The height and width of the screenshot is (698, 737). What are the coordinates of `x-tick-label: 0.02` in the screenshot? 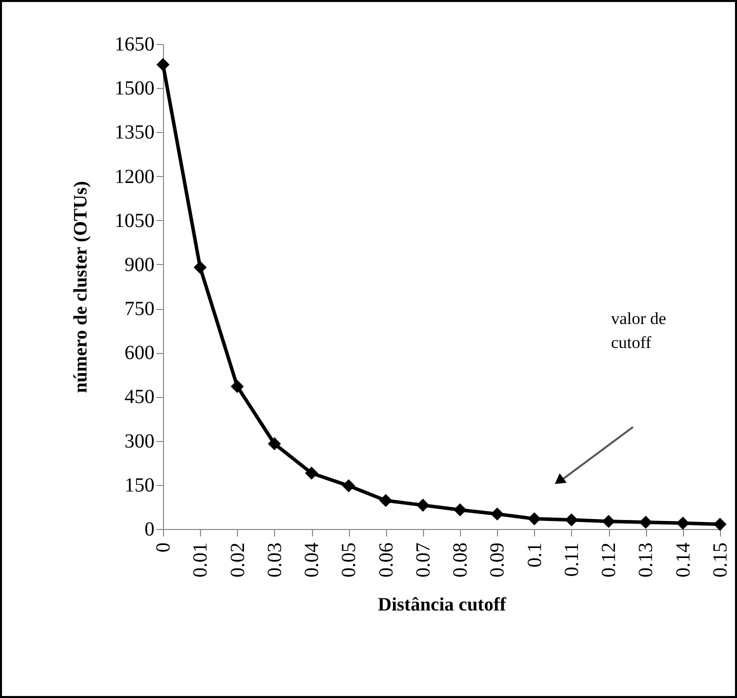 It's located at (237, 560).